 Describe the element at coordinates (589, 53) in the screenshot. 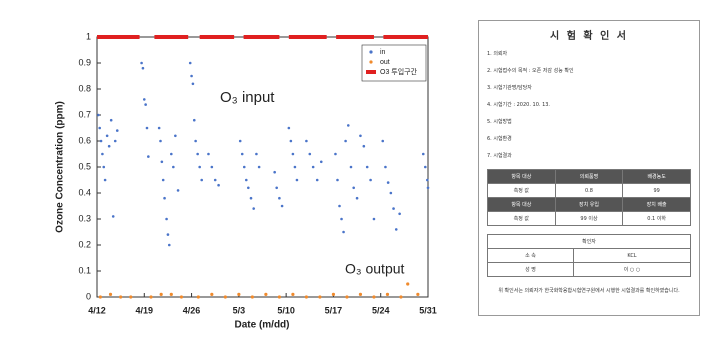

I see `section-heading: 1. 의뢰자` at that location.